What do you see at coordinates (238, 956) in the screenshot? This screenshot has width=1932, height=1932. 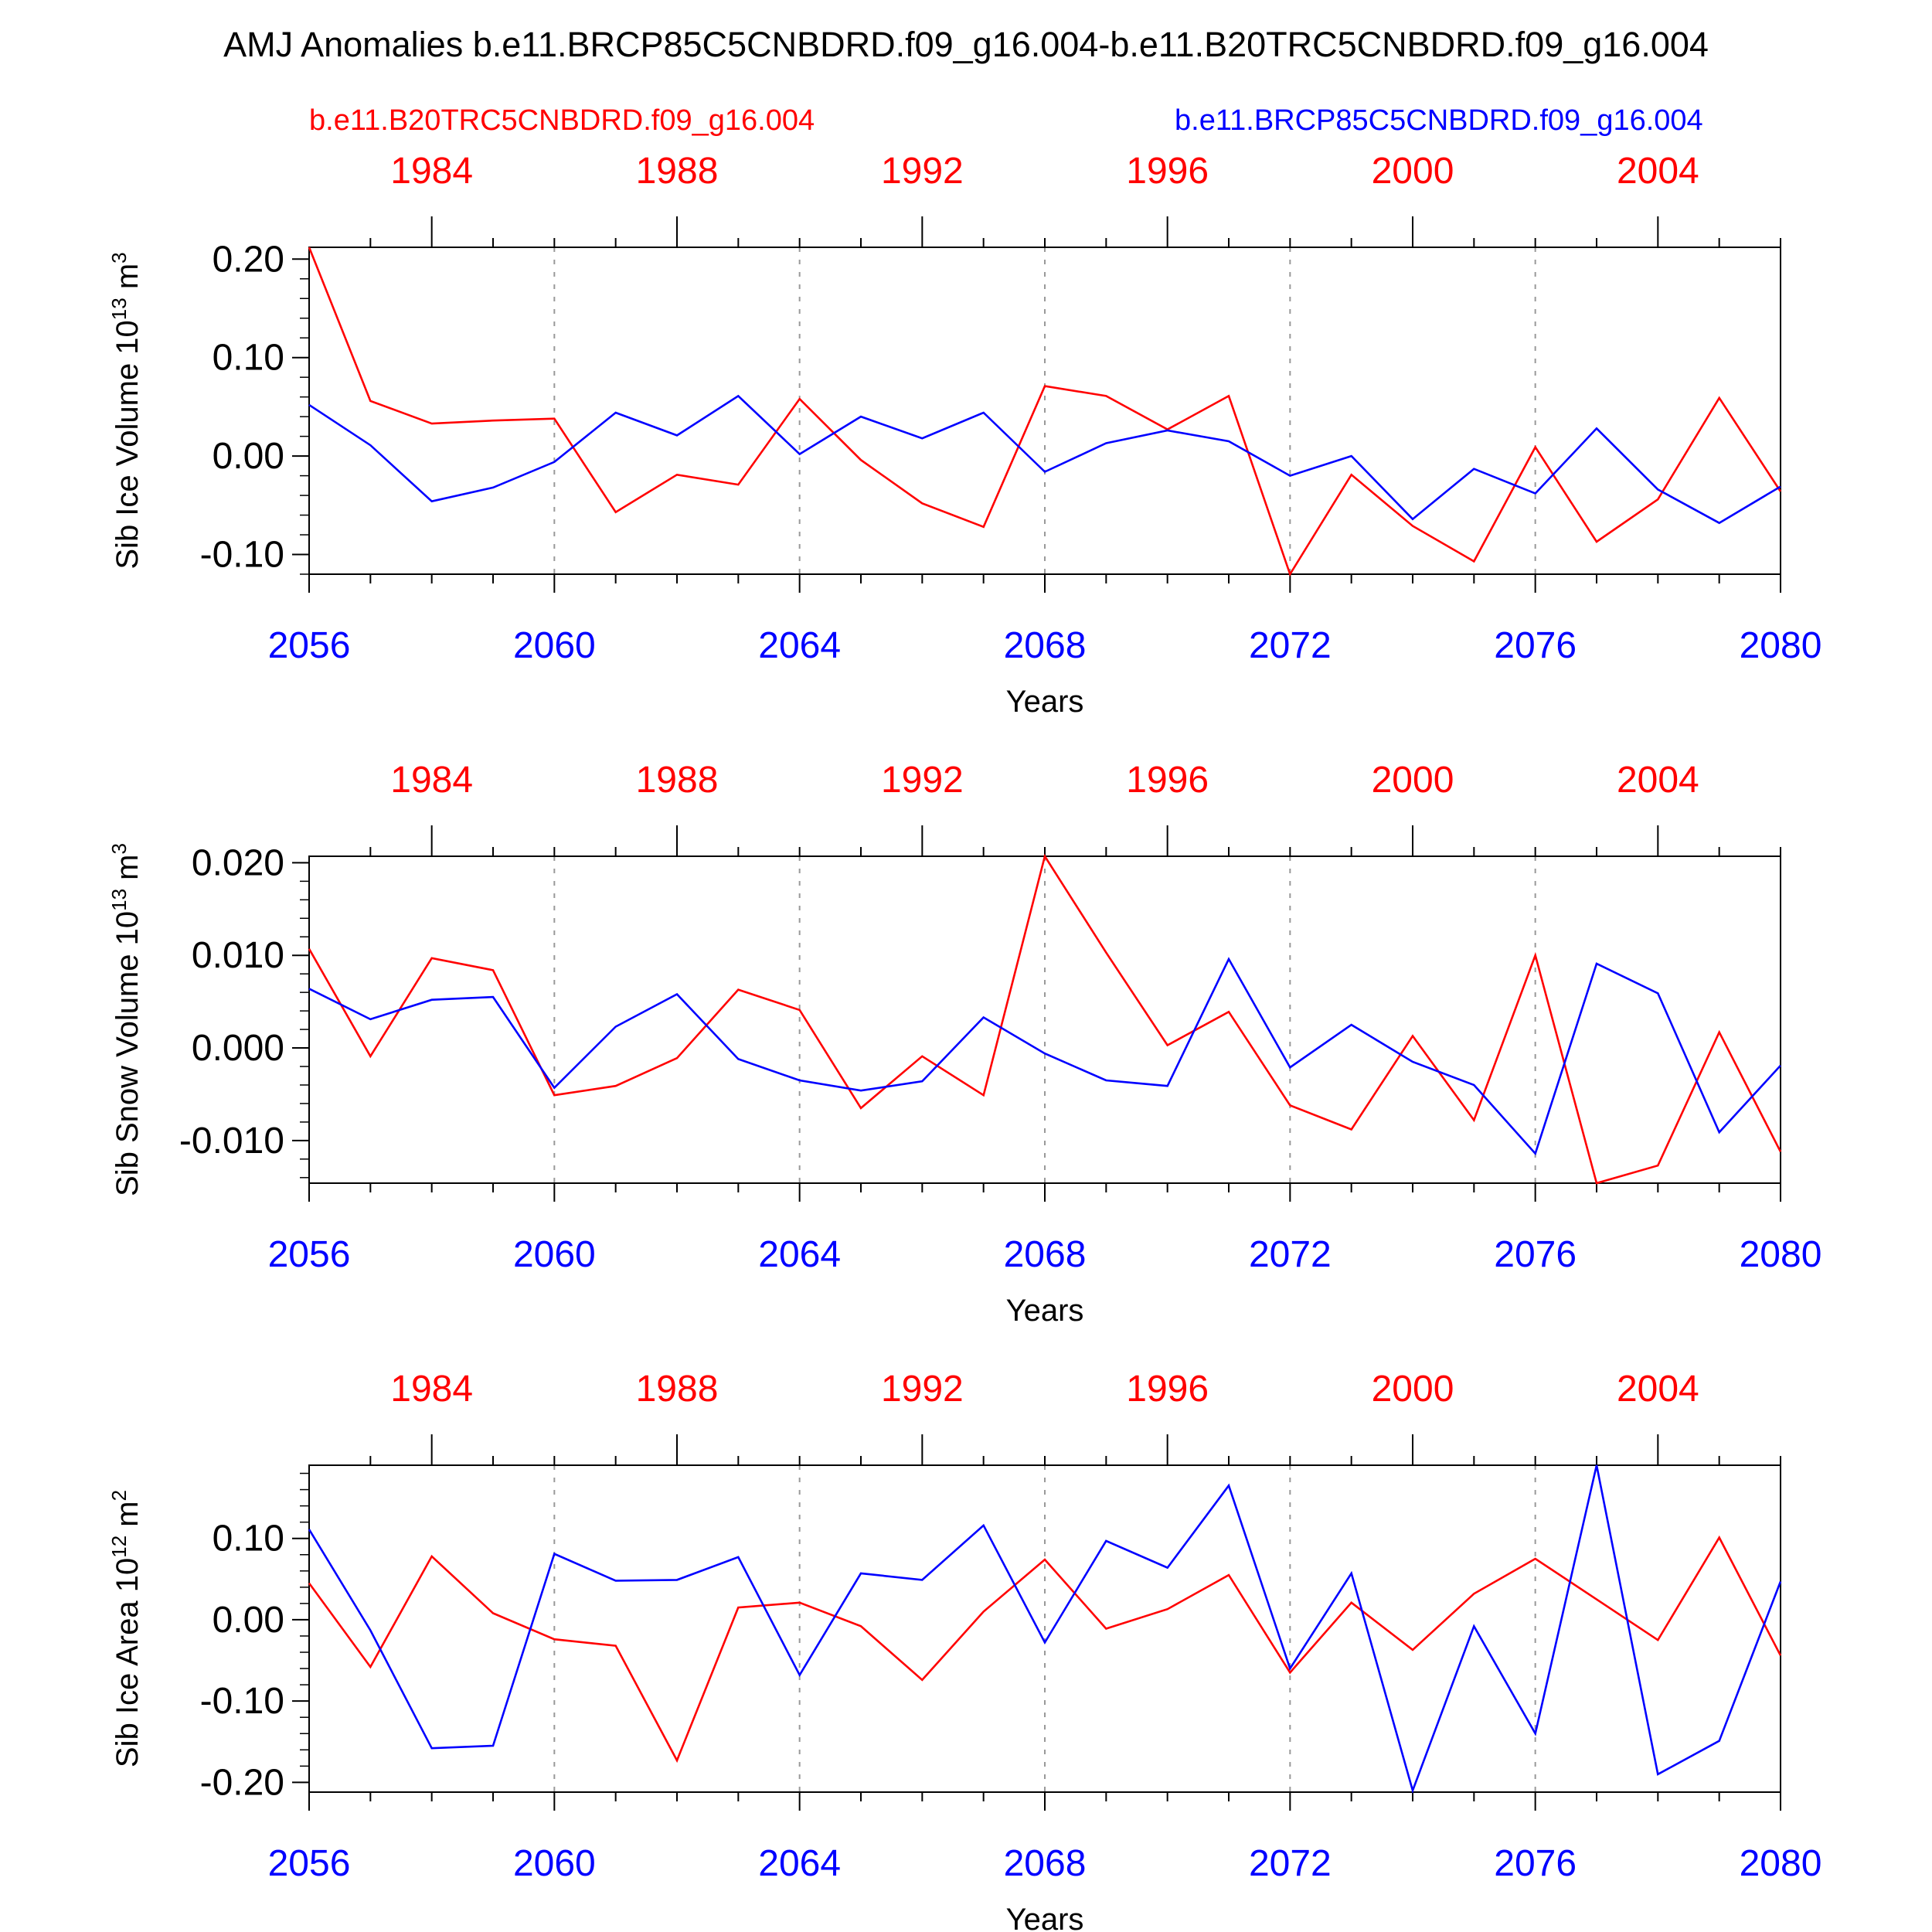 I see `y-tick-label: 0.010` at bounding box center [238, 956].